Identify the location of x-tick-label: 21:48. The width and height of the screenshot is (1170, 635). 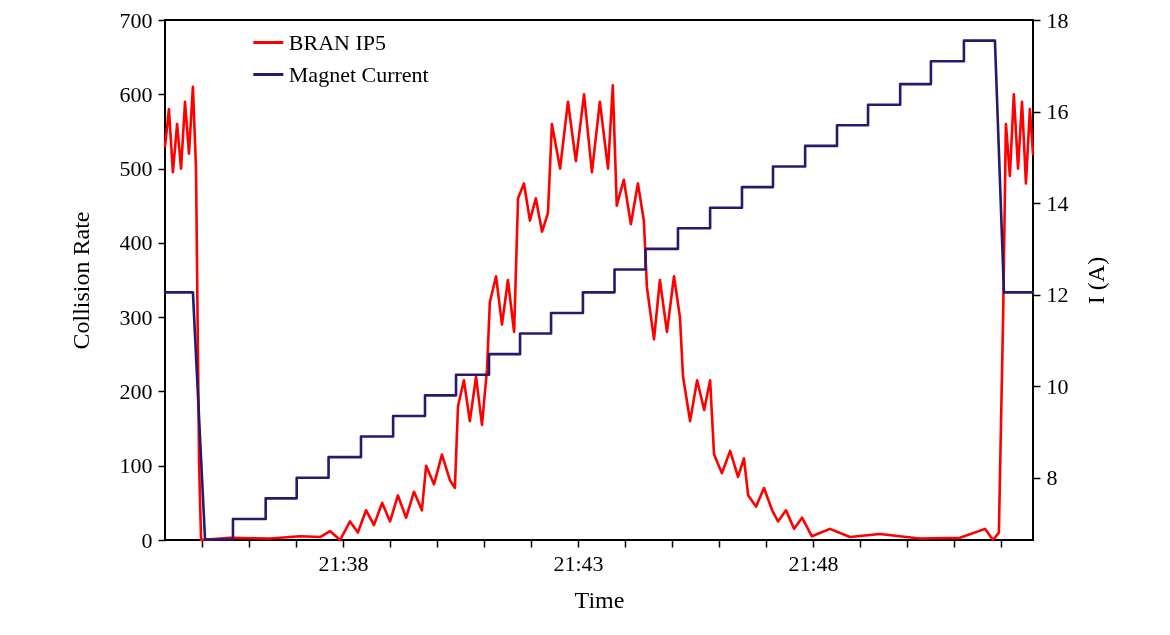
(813, 563).